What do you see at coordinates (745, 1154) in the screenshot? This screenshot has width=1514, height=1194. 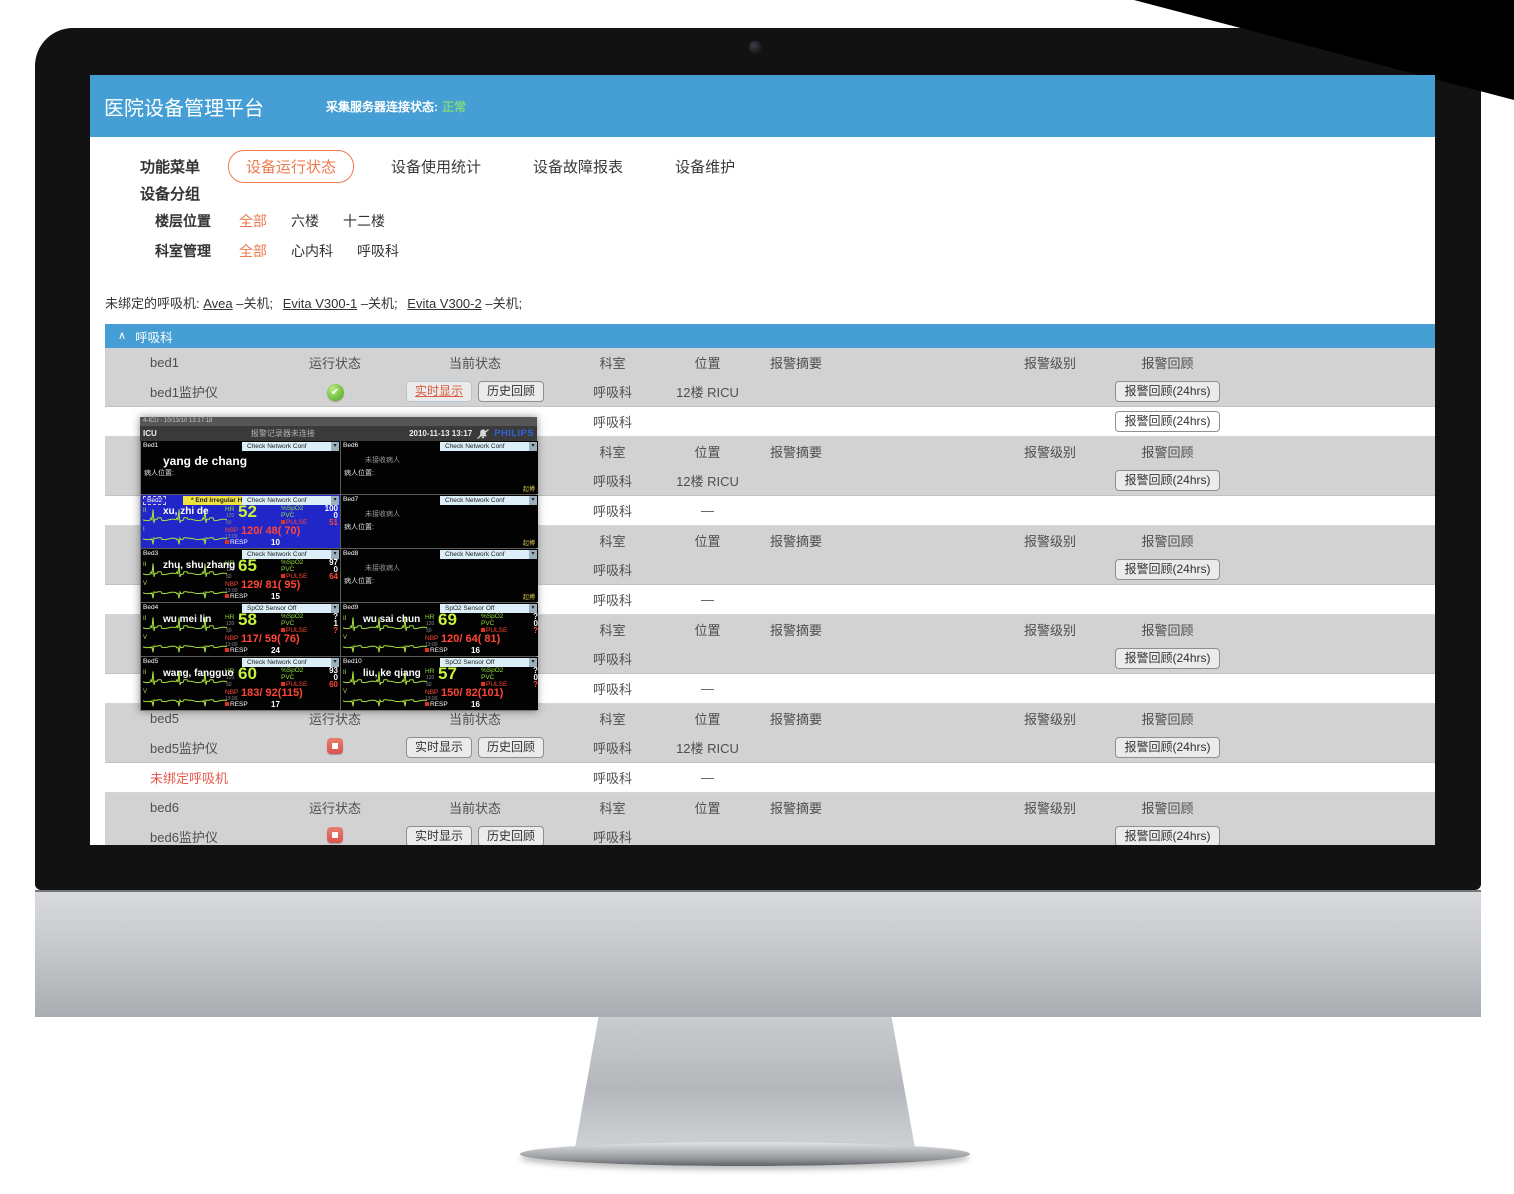 I see `monitor-stand-base` at bounding box center [745, 1154].